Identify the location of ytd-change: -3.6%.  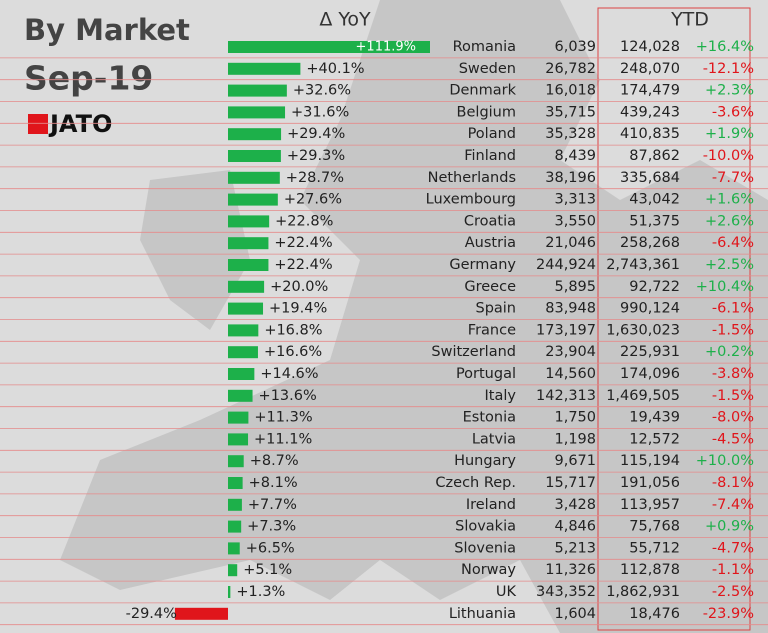
(733, 112).